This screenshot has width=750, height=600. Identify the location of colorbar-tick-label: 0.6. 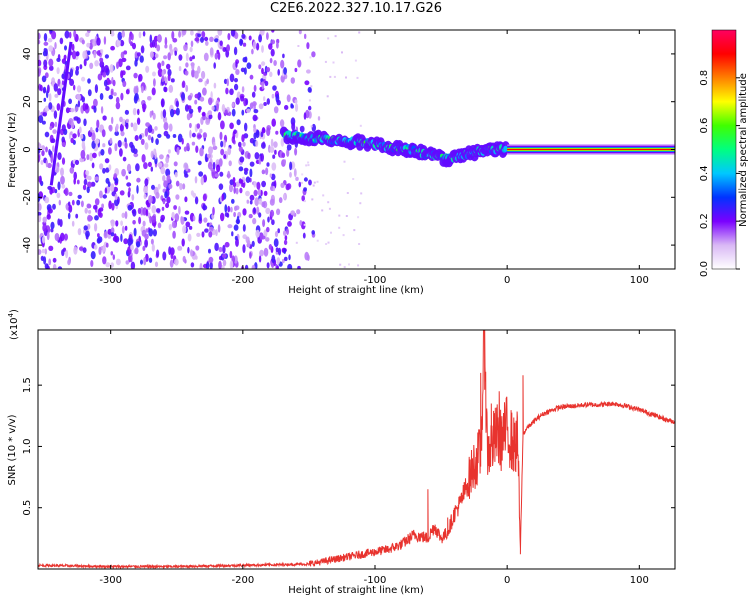
(704, 126).